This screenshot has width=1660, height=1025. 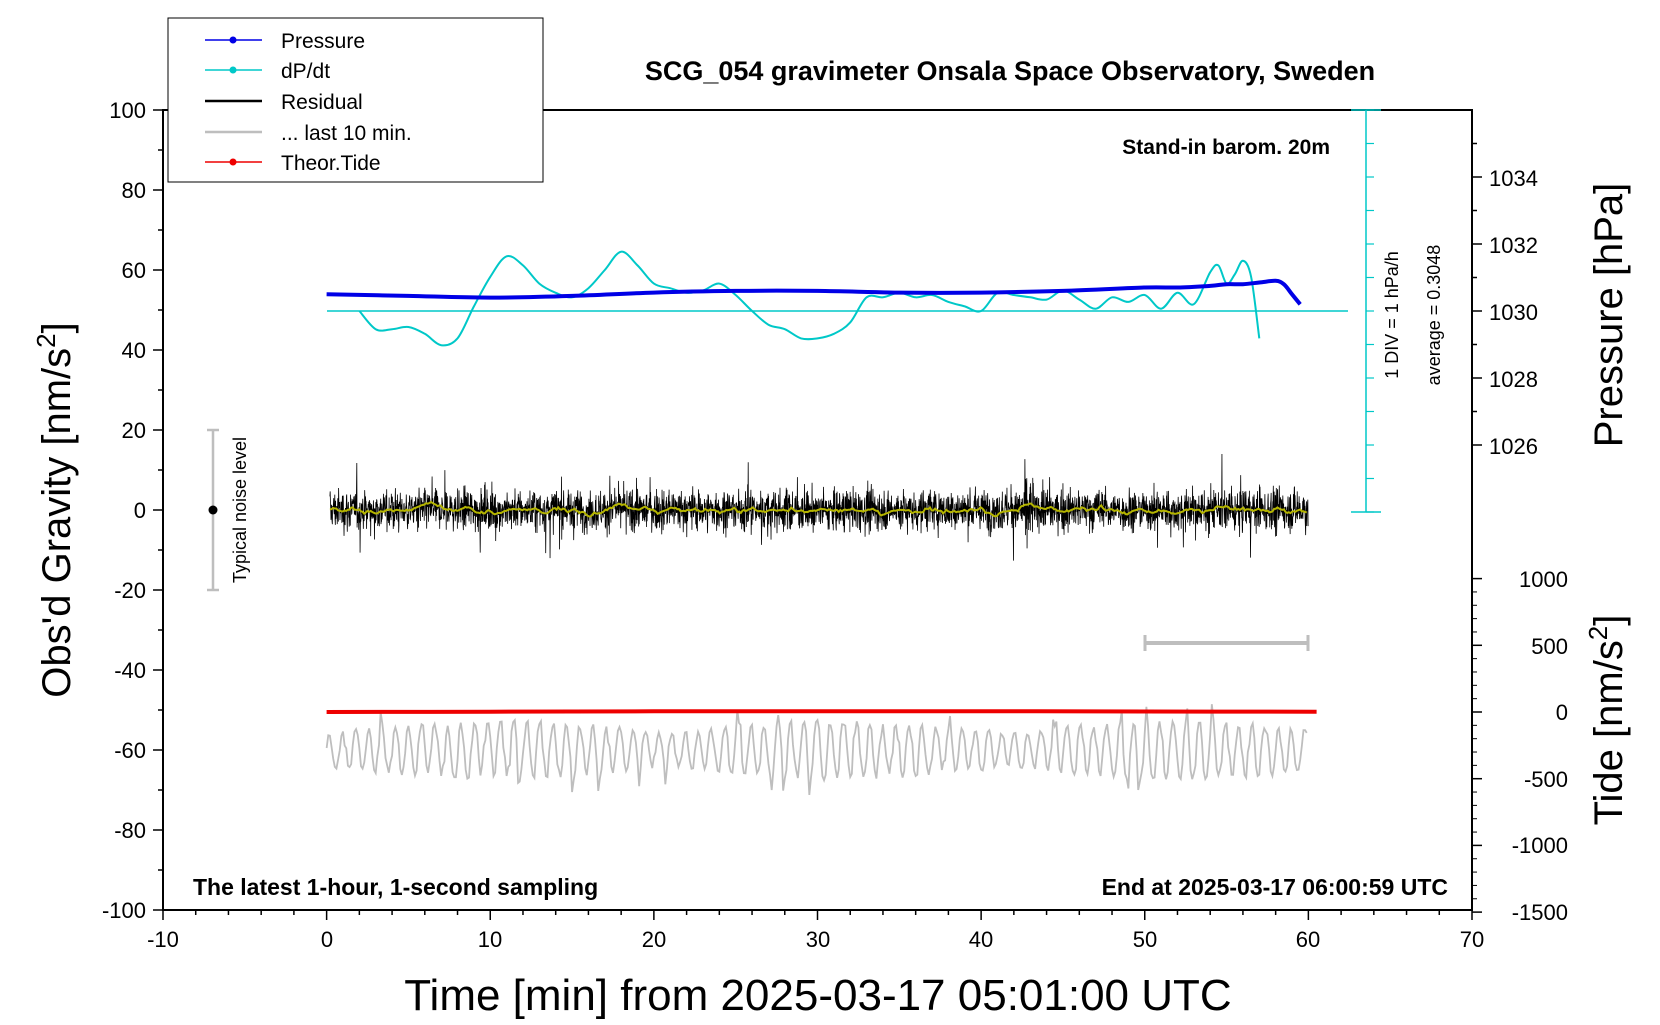 I want to click on y-tick-label: 20, so click(x=134, y=430).